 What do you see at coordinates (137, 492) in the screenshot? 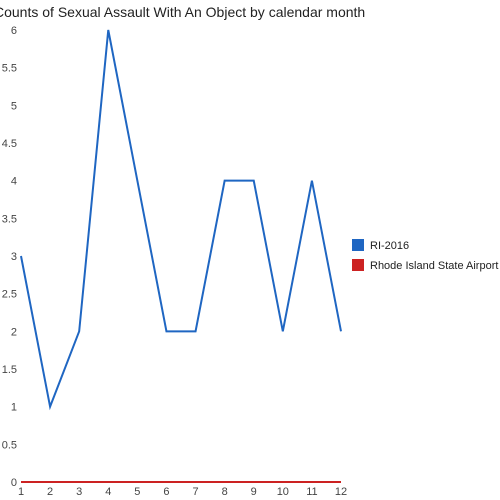
I see `x-tick-label: 5` at bounding box center [137, 492].